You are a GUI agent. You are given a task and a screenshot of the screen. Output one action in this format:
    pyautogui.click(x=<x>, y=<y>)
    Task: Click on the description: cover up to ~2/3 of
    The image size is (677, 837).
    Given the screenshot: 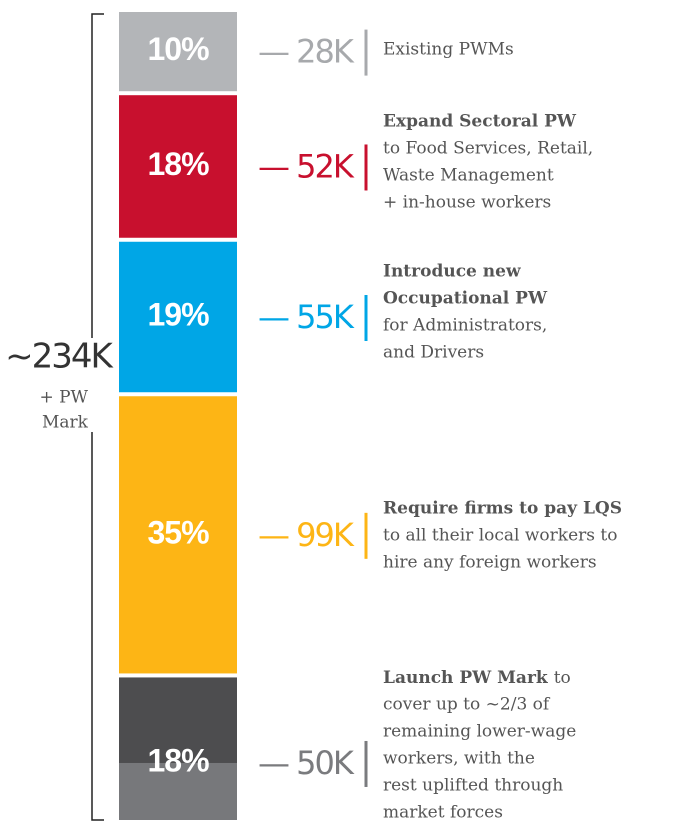 What is the action you would take?
    pyautogui.click(x=467, y=705)
    